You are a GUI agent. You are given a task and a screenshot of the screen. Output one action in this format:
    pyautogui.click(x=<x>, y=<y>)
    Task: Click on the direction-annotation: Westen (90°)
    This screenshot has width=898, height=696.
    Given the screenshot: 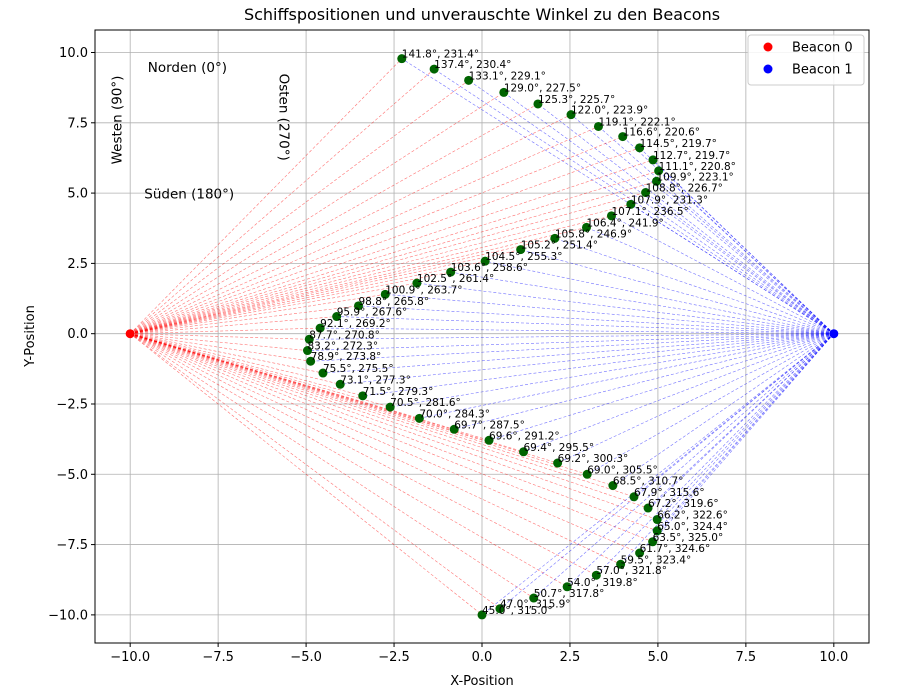 What is the action you would take?
    pyautogui.click(x=117, y=120)
    